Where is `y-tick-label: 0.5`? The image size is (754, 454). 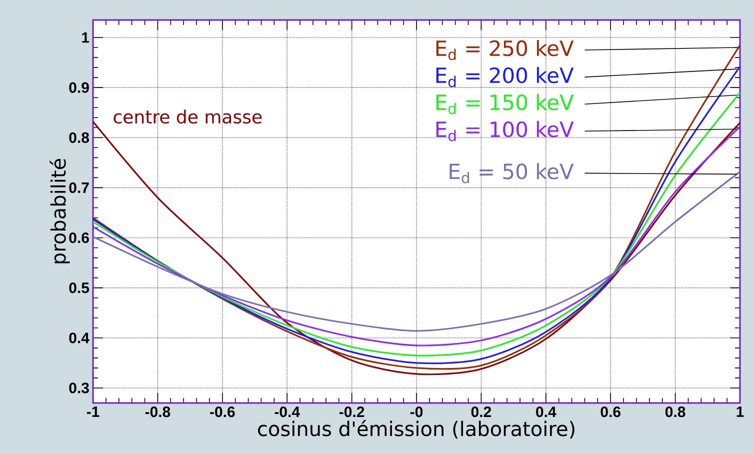 y-tick-label: 0.5 is located at coordinates (79, 288).